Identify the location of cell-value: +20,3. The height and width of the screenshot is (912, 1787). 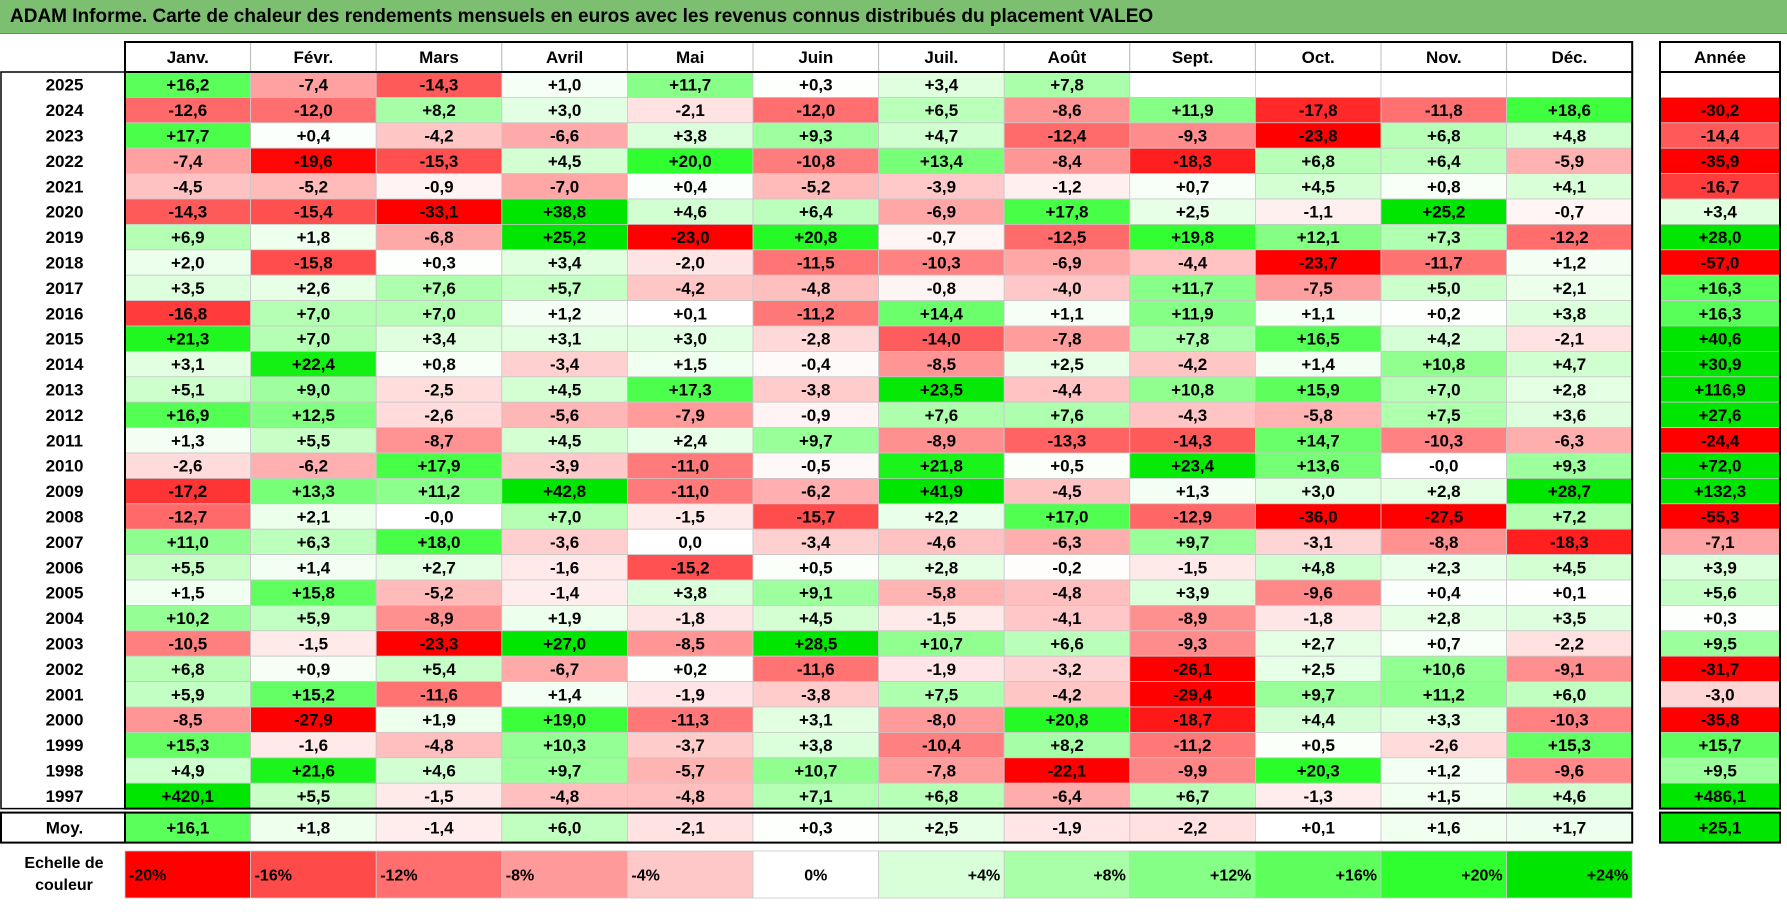
(1318, 771).